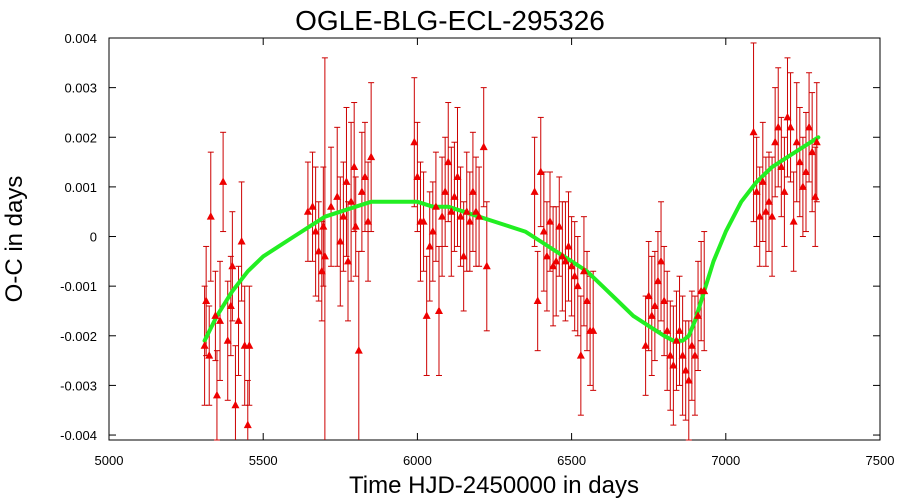 This screenshot has width=900, height=500. What do you see at coordinates (450, 20) in the screenshot?
I see `chart-title: OGLE-BLG-ECL-295326` at bounding box center [450, 20].